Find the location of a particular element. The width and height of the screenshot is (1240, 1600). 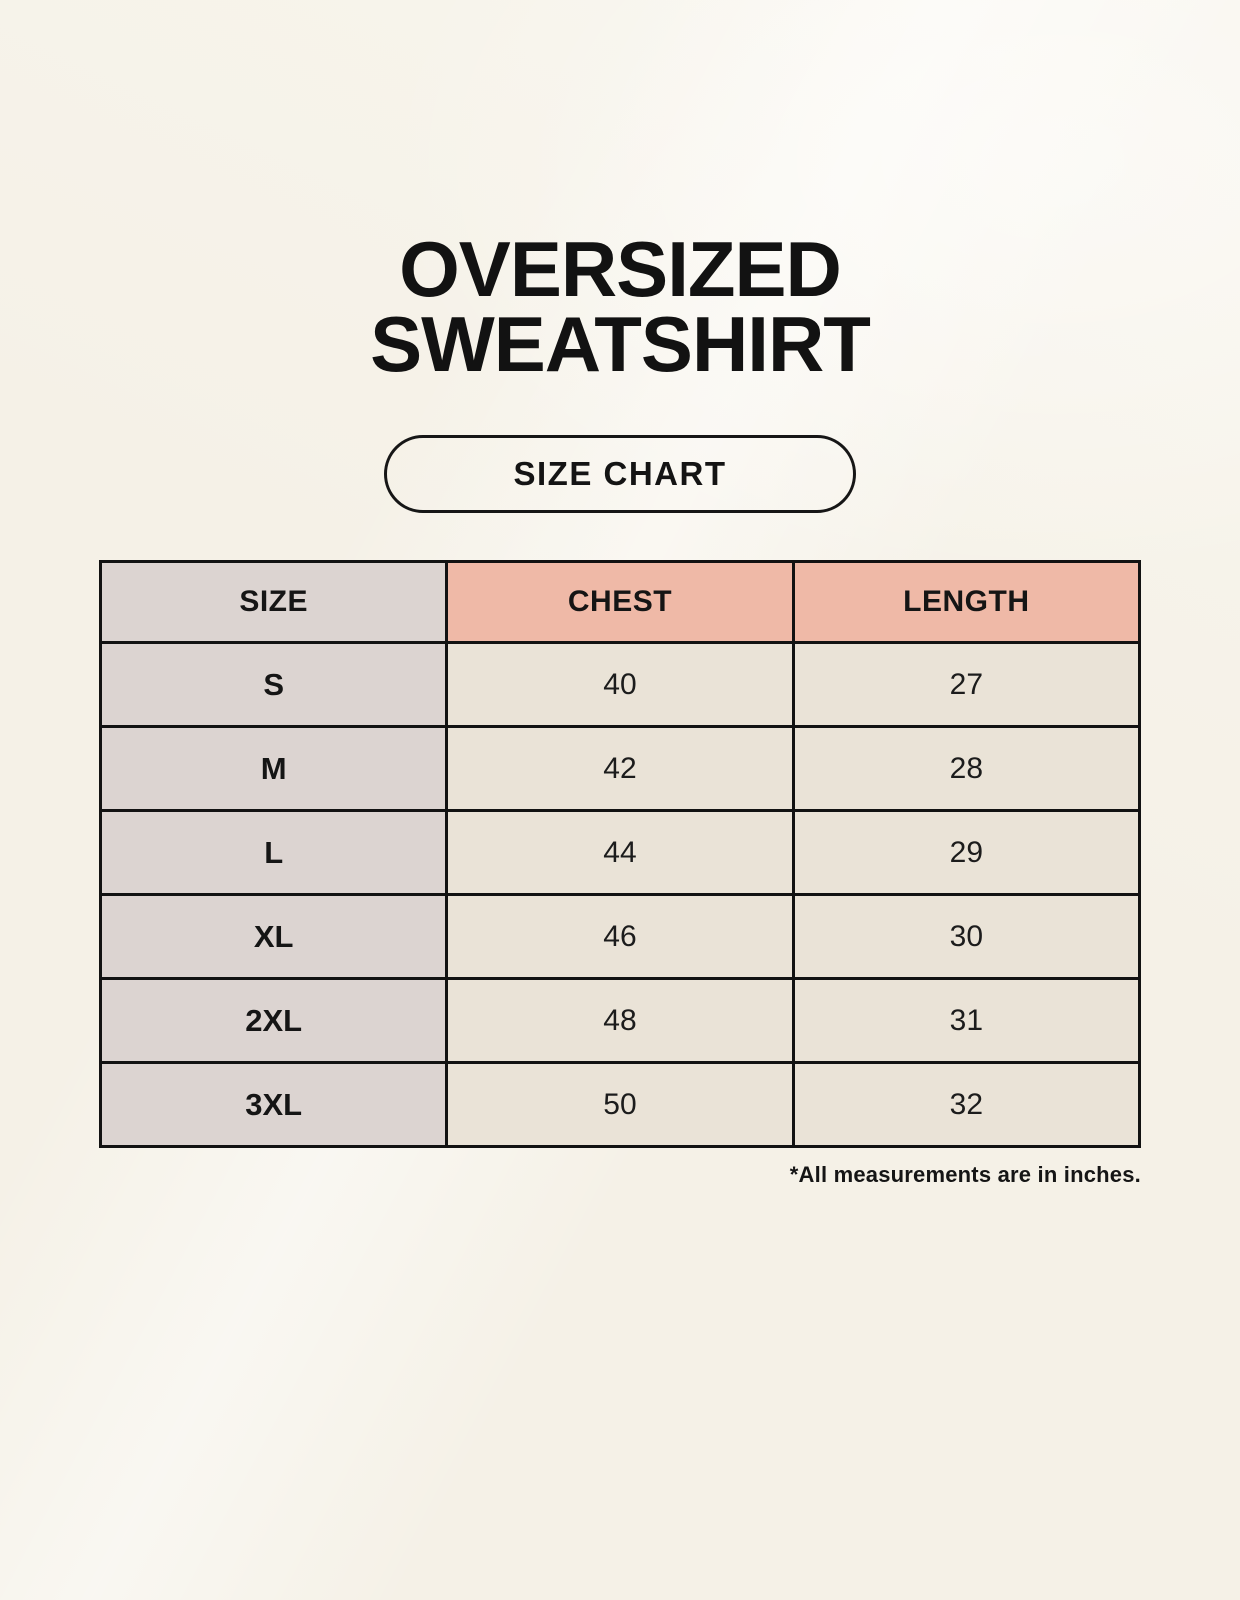

table-row: M 42 28 is located at coordinates (620, 768).